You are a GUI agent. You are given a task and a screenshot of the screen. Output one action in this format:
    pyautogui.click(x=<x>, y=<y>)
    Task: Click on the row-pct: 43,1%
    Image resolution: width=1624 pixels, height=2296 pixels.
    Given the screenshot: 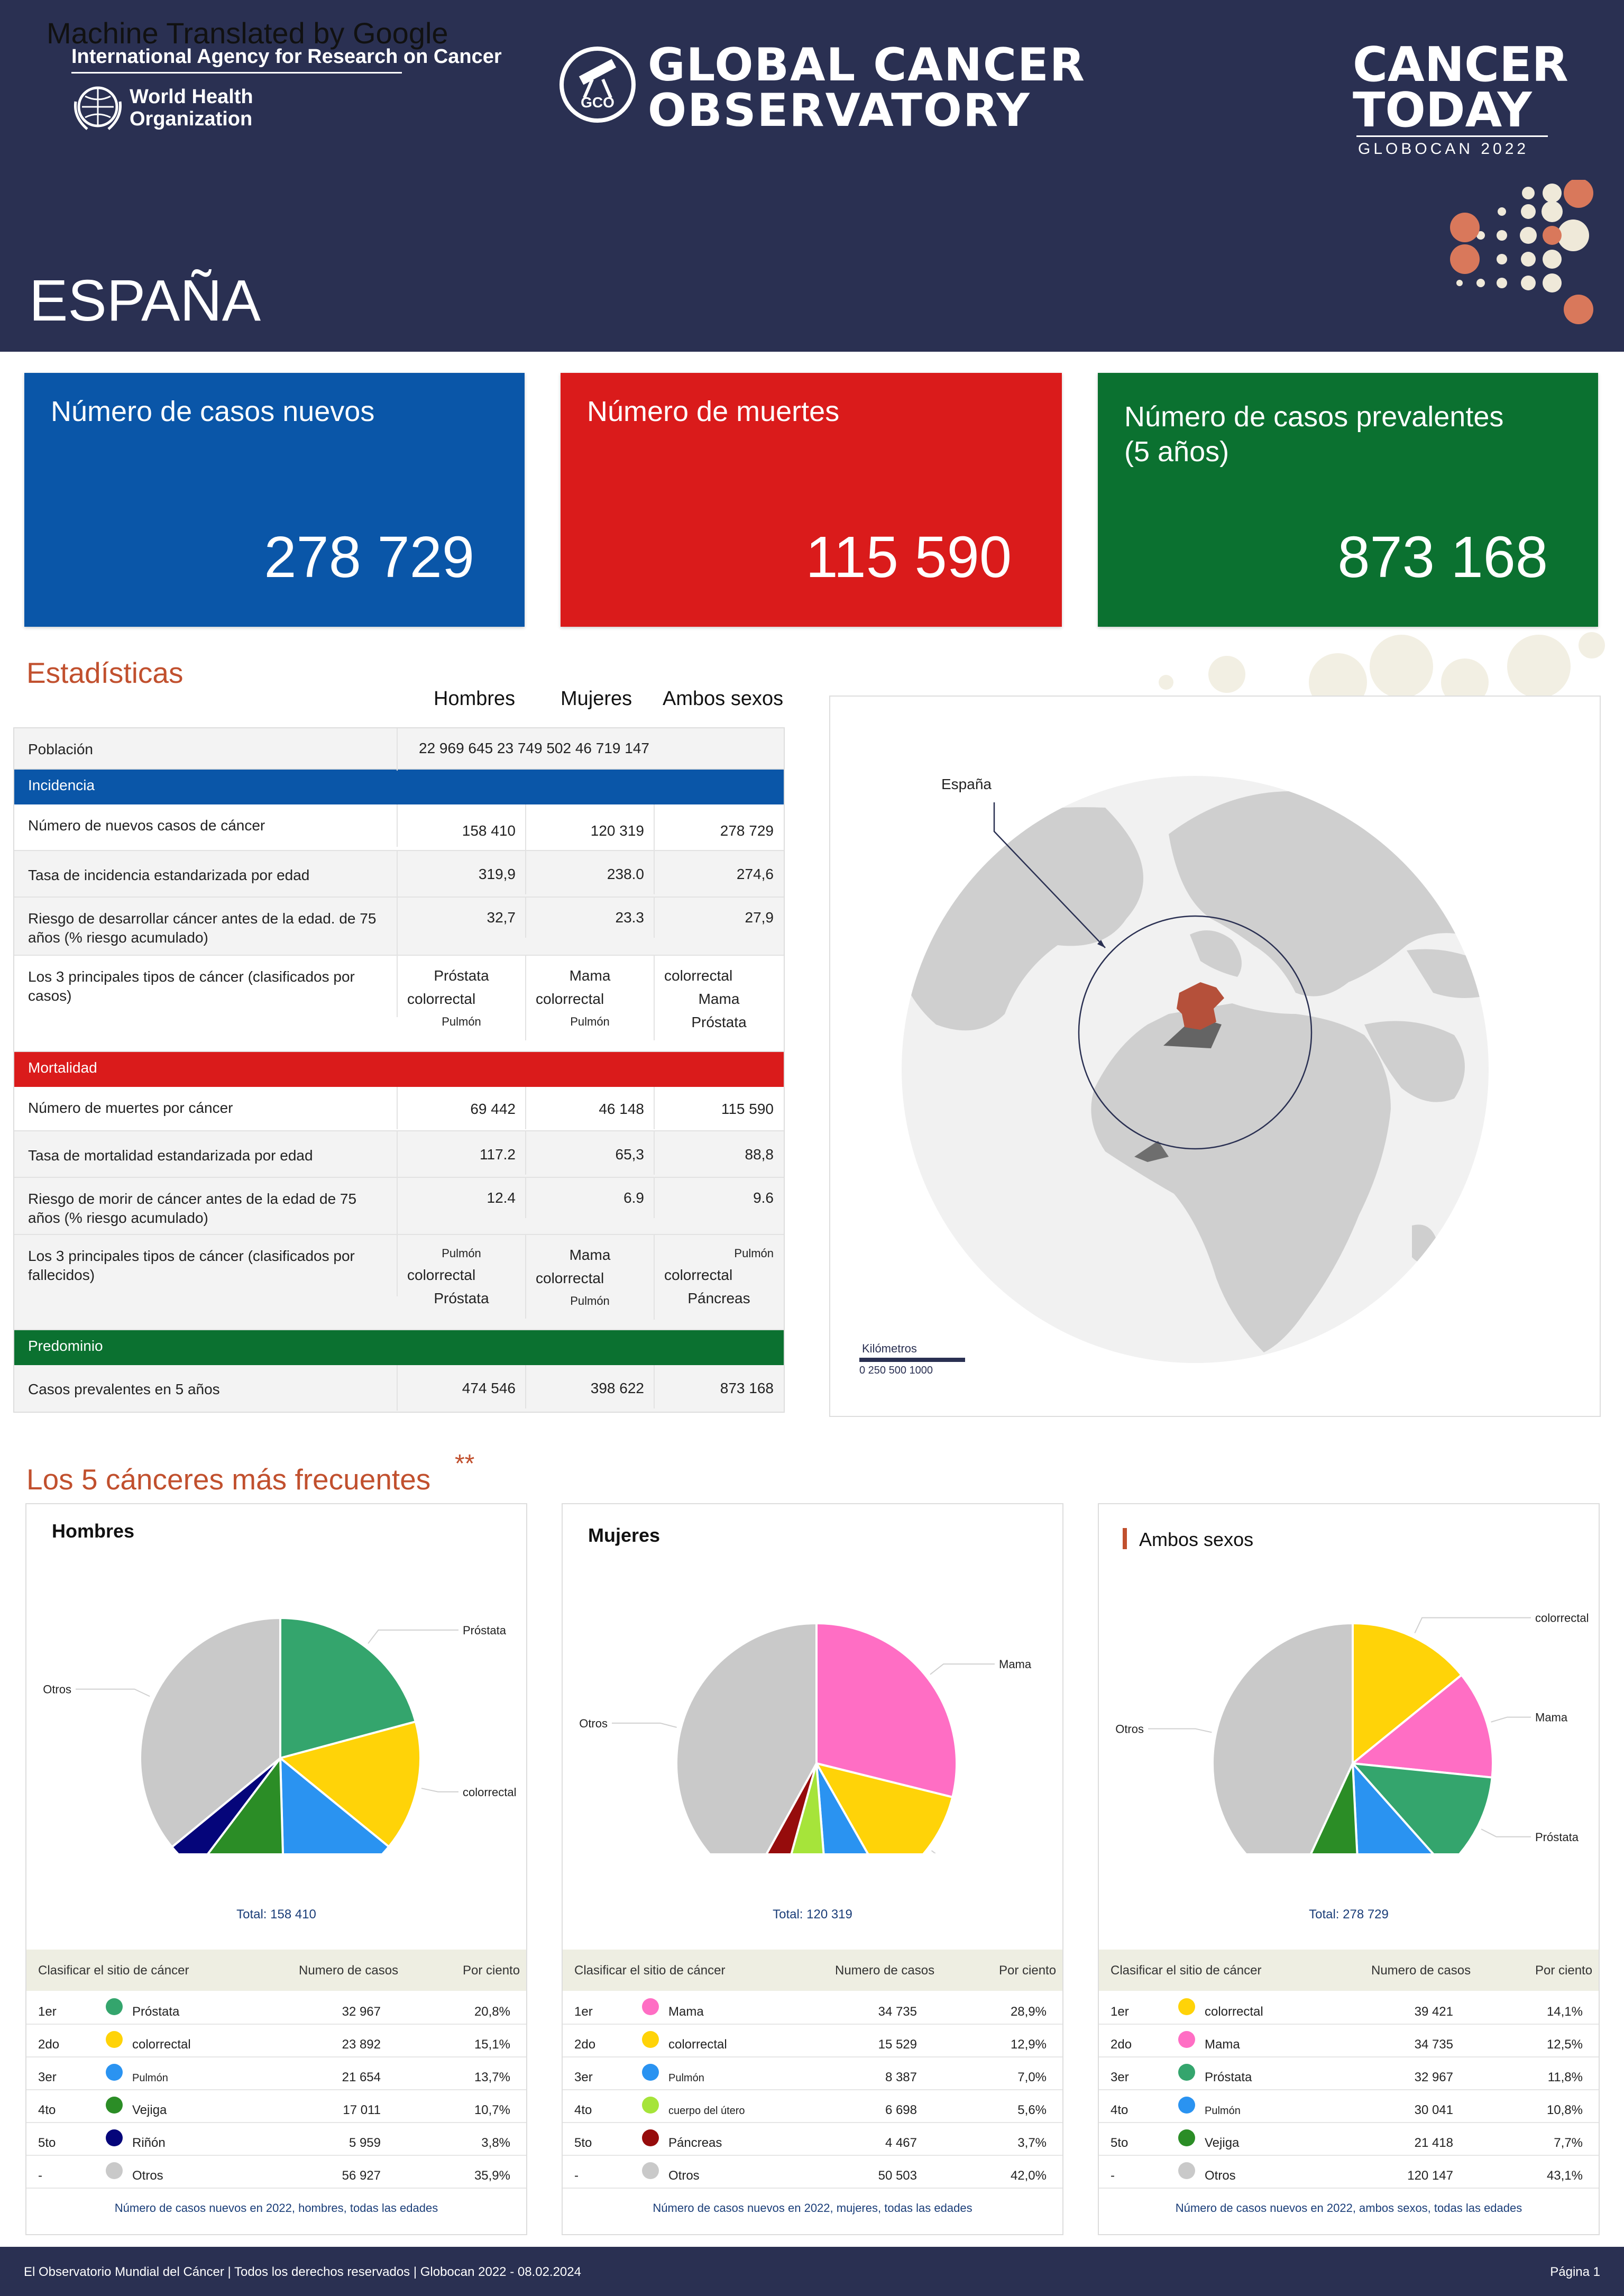 What is the action you would take?
    pyautogui.click(x=1564, y=2176)
    